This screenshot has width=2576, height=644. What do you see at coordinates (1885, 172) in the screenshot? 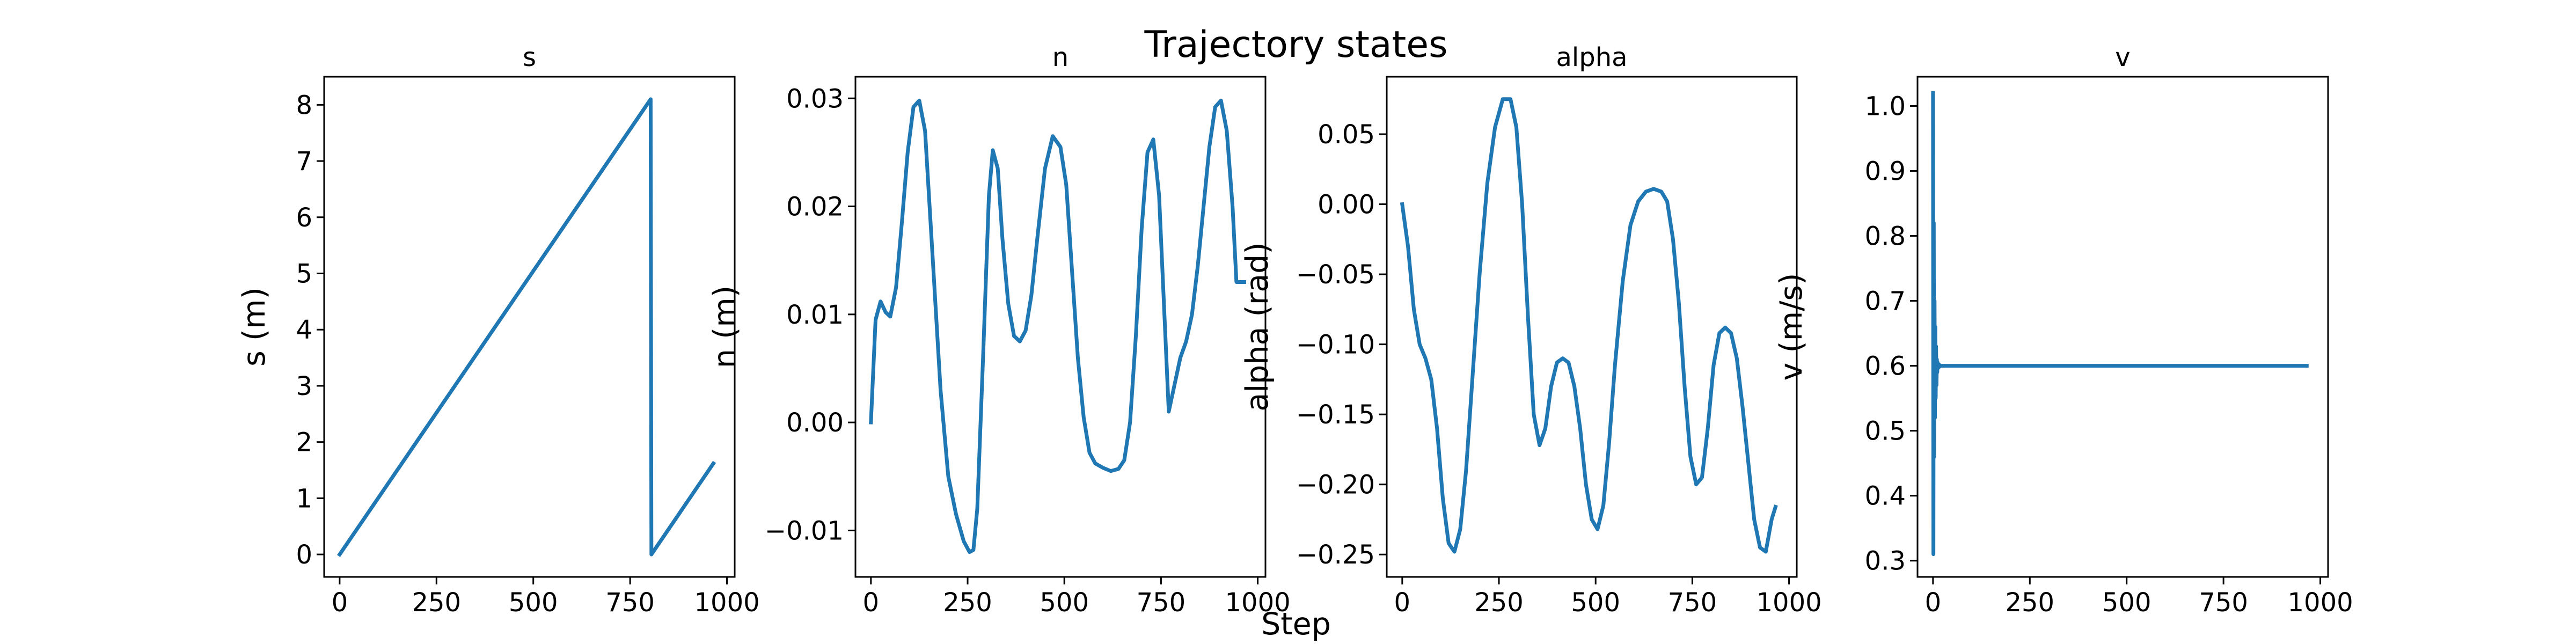
I see `y-tick-label: 0.9` at bounding box center [1885, 172].